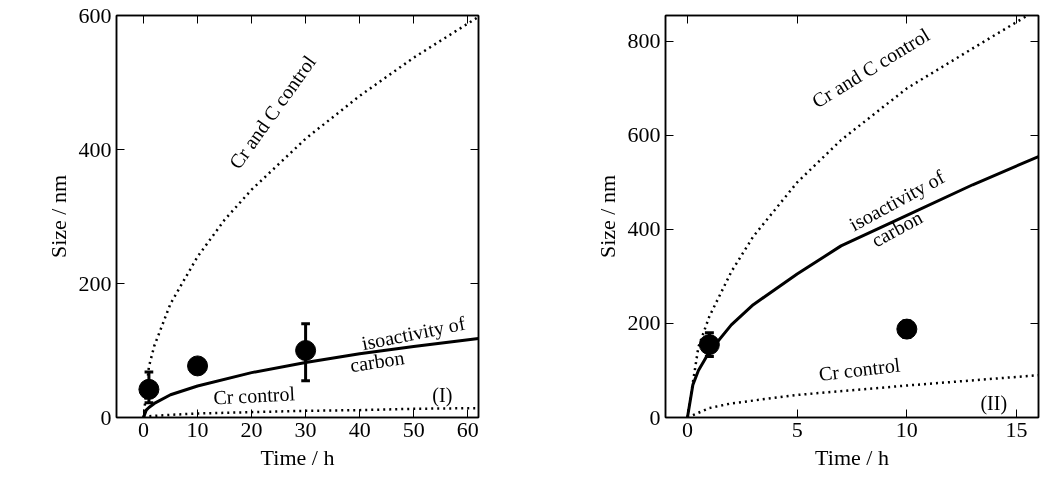 The height and width of the screenshot is (495, 1040). I want to click on x-tick-label: 30, so click(305, 429).